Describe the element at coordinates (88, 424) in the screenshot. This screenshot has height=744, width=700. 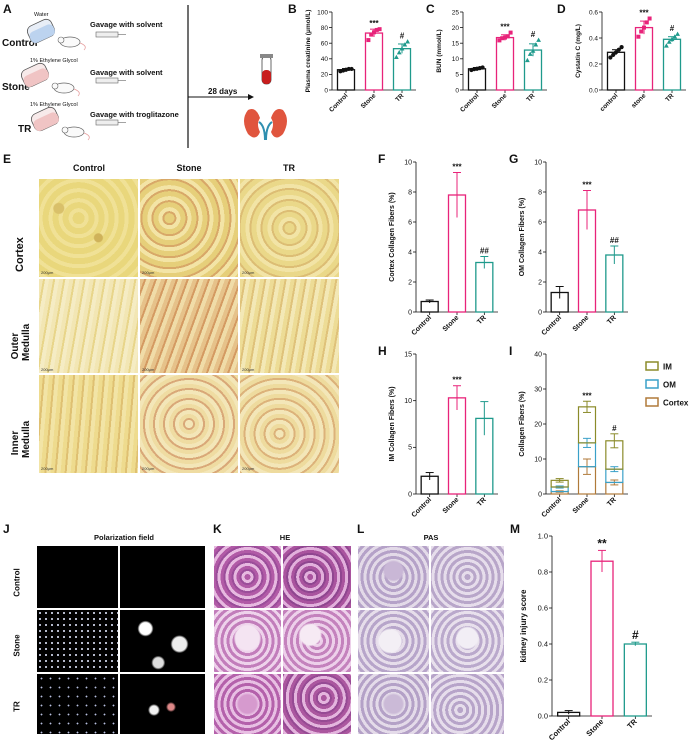
I see `image-e-im-control` at that location.